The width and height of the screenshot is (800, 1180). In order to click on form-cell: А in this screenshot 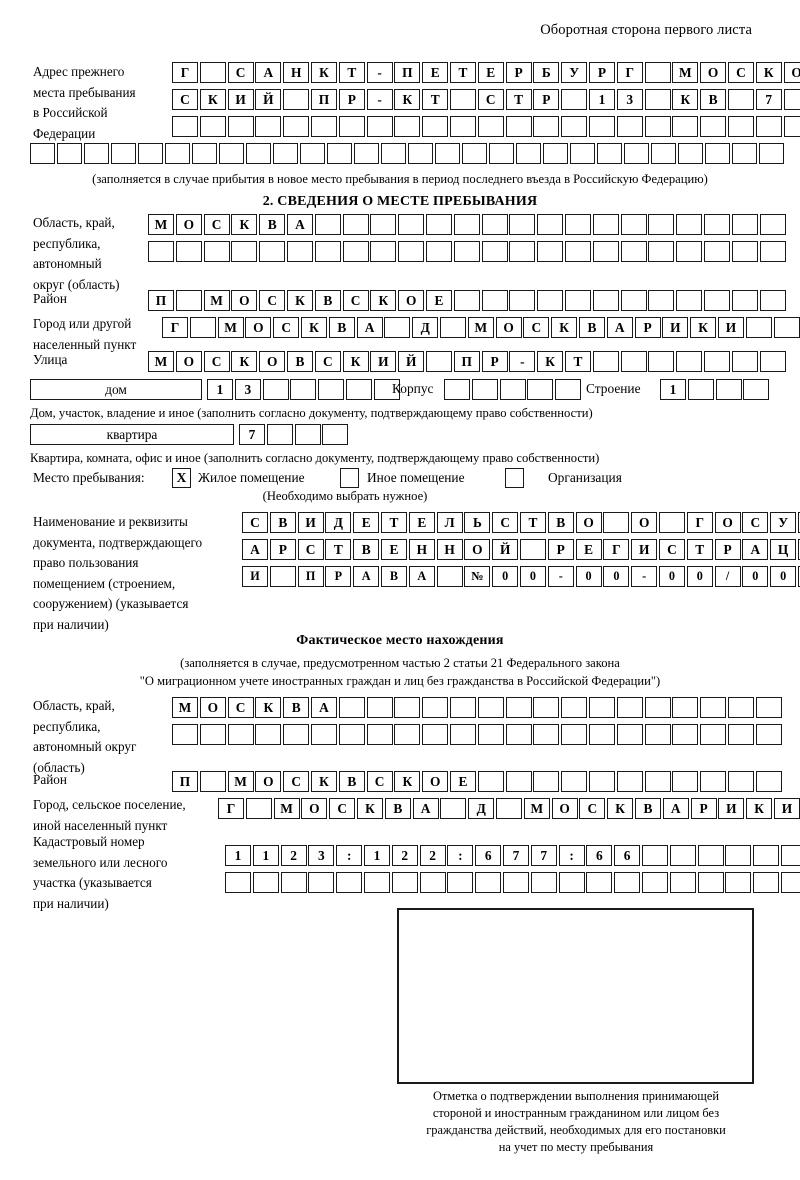, I will do `click(369, 327)`.